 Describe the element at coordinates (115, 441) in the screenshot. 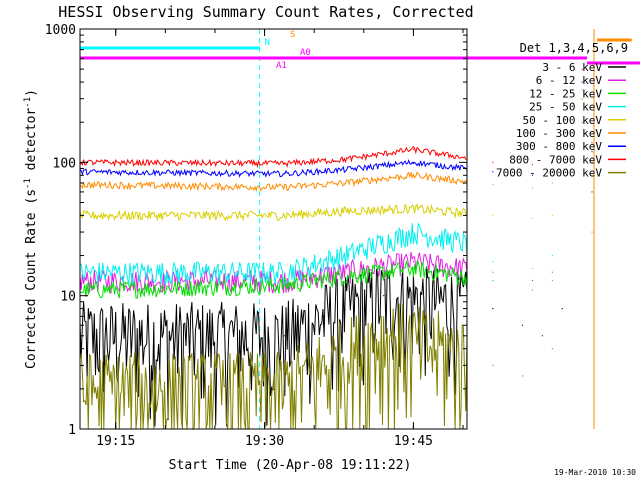

I see `x-tick-label: 19:15` at that location.